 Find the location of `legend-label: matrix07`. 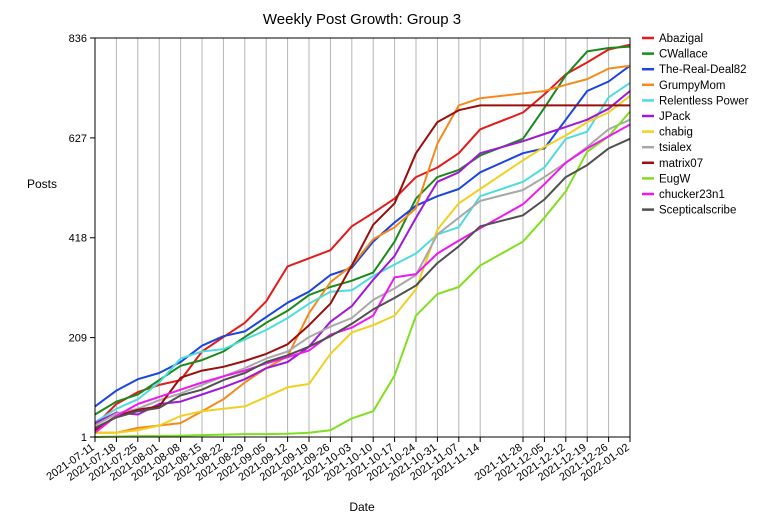

legend-label: matrix07 is located at coordinates (681, 164).